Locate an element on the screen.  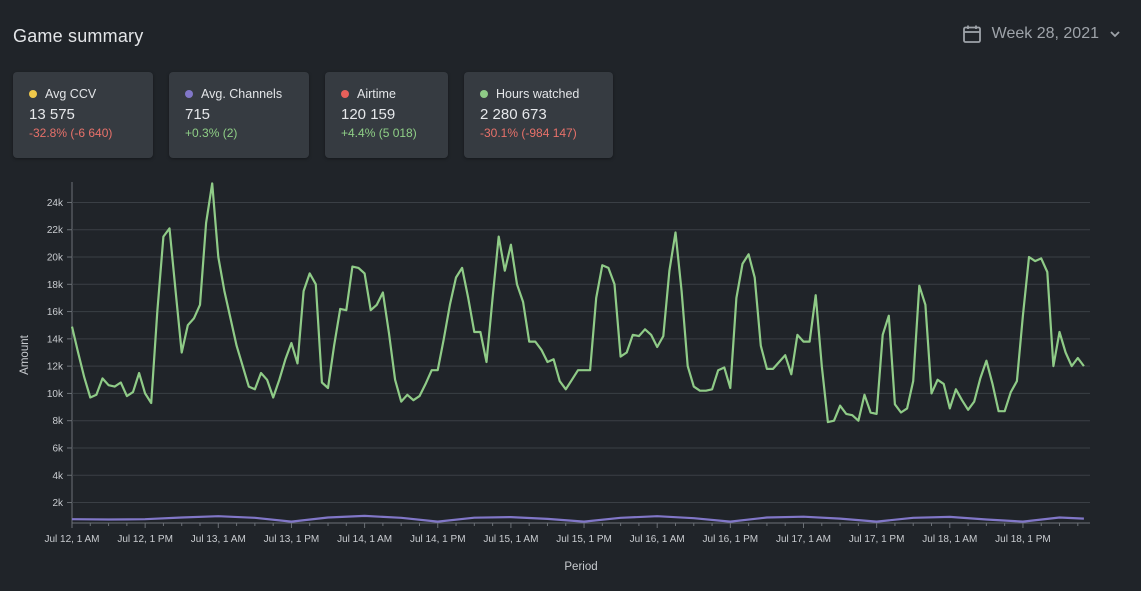
x-tick-label: Jul 14, 1 AM is located at coordinates (364, 539).